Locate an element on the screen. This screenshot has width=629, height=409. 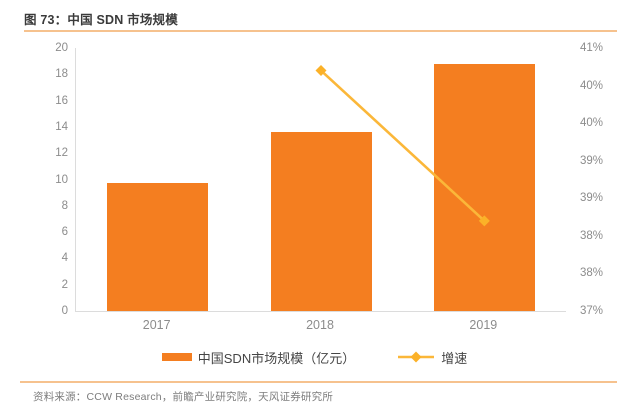
bar-series-label: 中国SDN市场规模（亿元） is located at coordinates (276, 358).